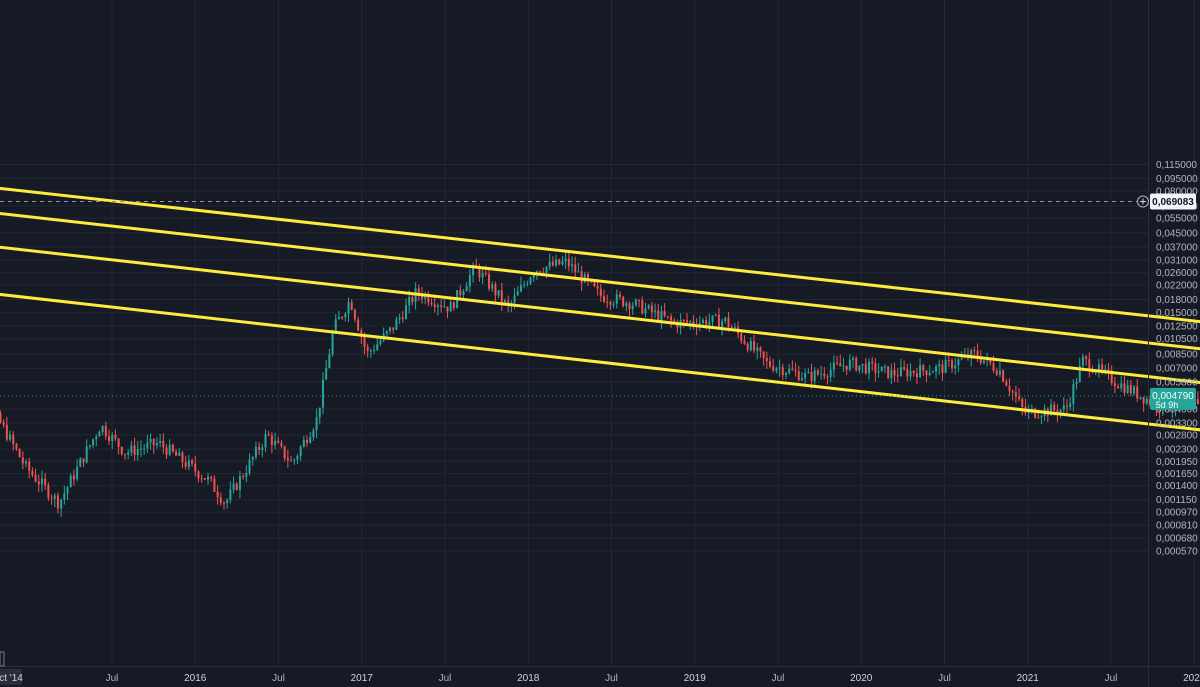  I want to click on y-tick-label: 0,012500, so click(1177, 327).